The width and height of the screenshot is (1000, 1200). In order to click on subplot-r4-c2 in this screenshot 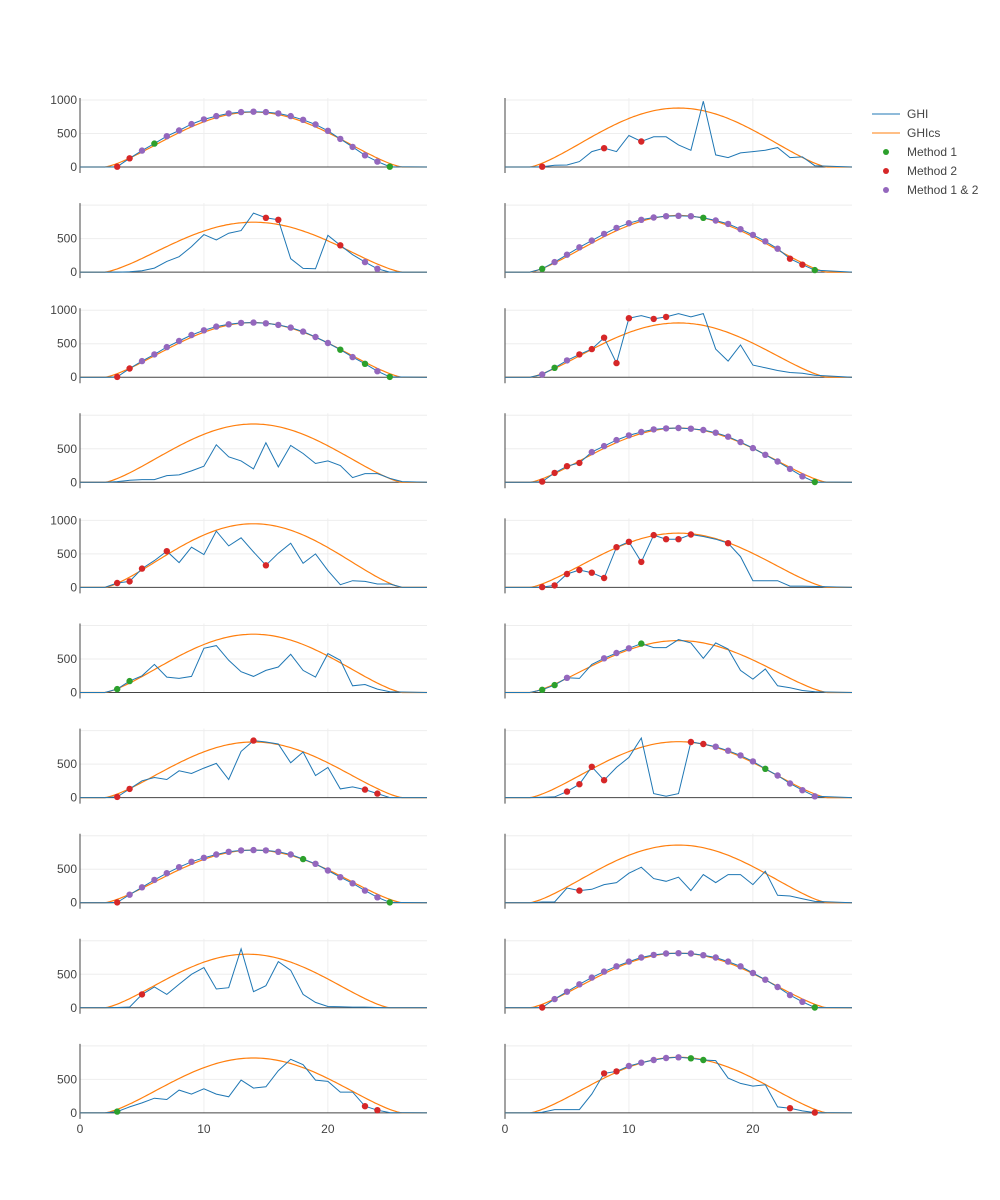, I will do `click(678, 451)`.